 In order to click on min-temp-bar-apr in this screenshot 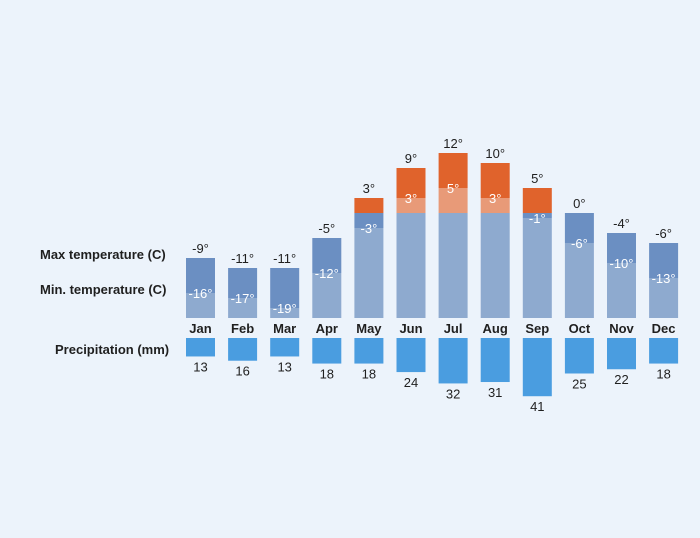, I will do `click(327, 295)`.